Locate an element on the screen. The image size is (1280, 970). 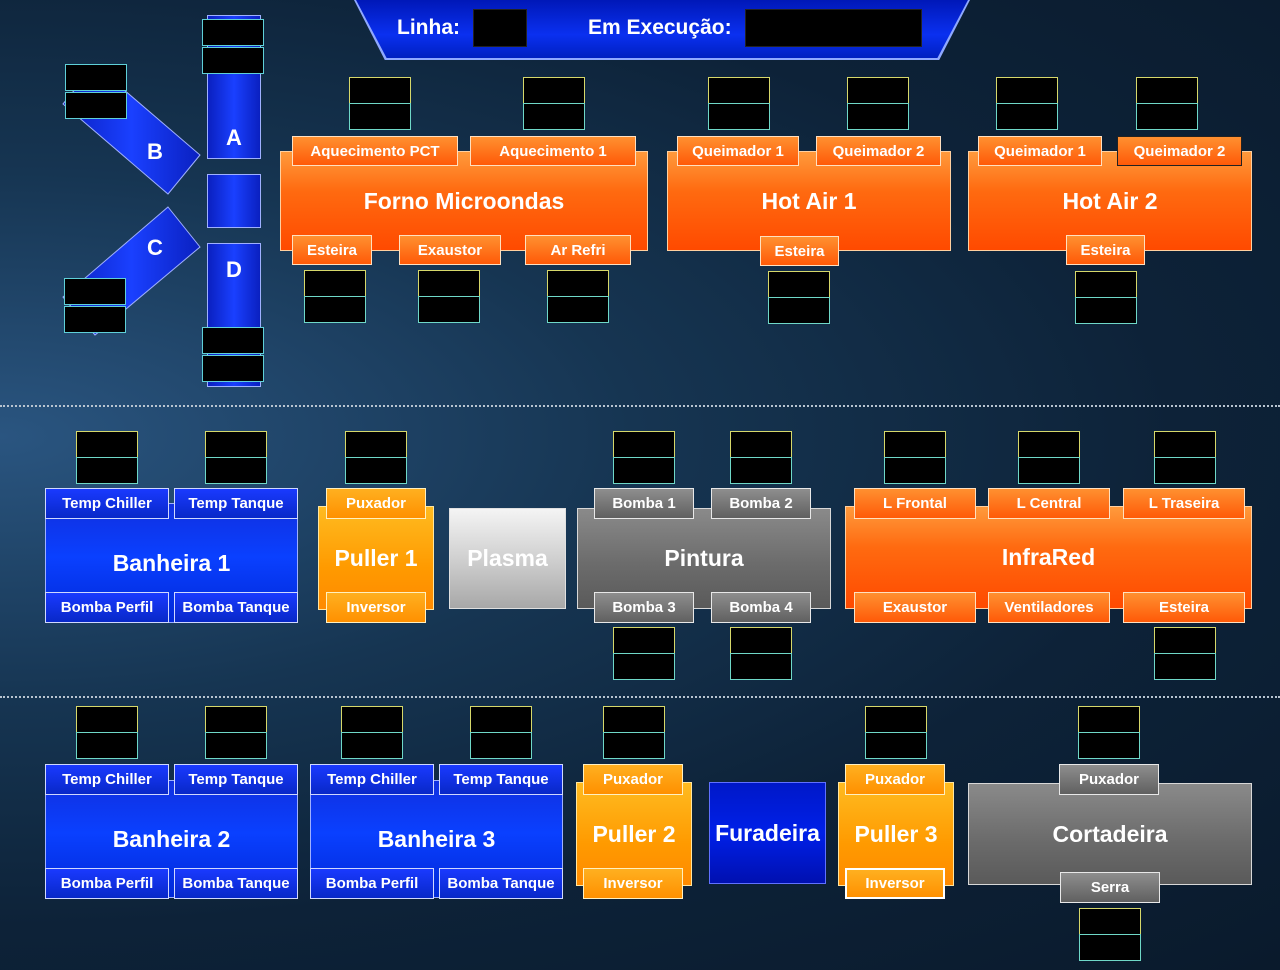
puller3-inversor-button: Inversor is located at coordinates (895, 883).